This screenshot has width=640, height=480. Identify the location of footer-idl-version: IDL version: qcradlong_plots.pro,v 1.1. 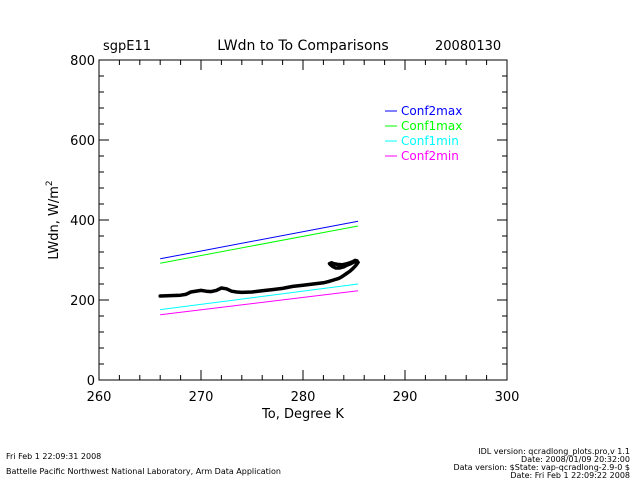
(554, 451).